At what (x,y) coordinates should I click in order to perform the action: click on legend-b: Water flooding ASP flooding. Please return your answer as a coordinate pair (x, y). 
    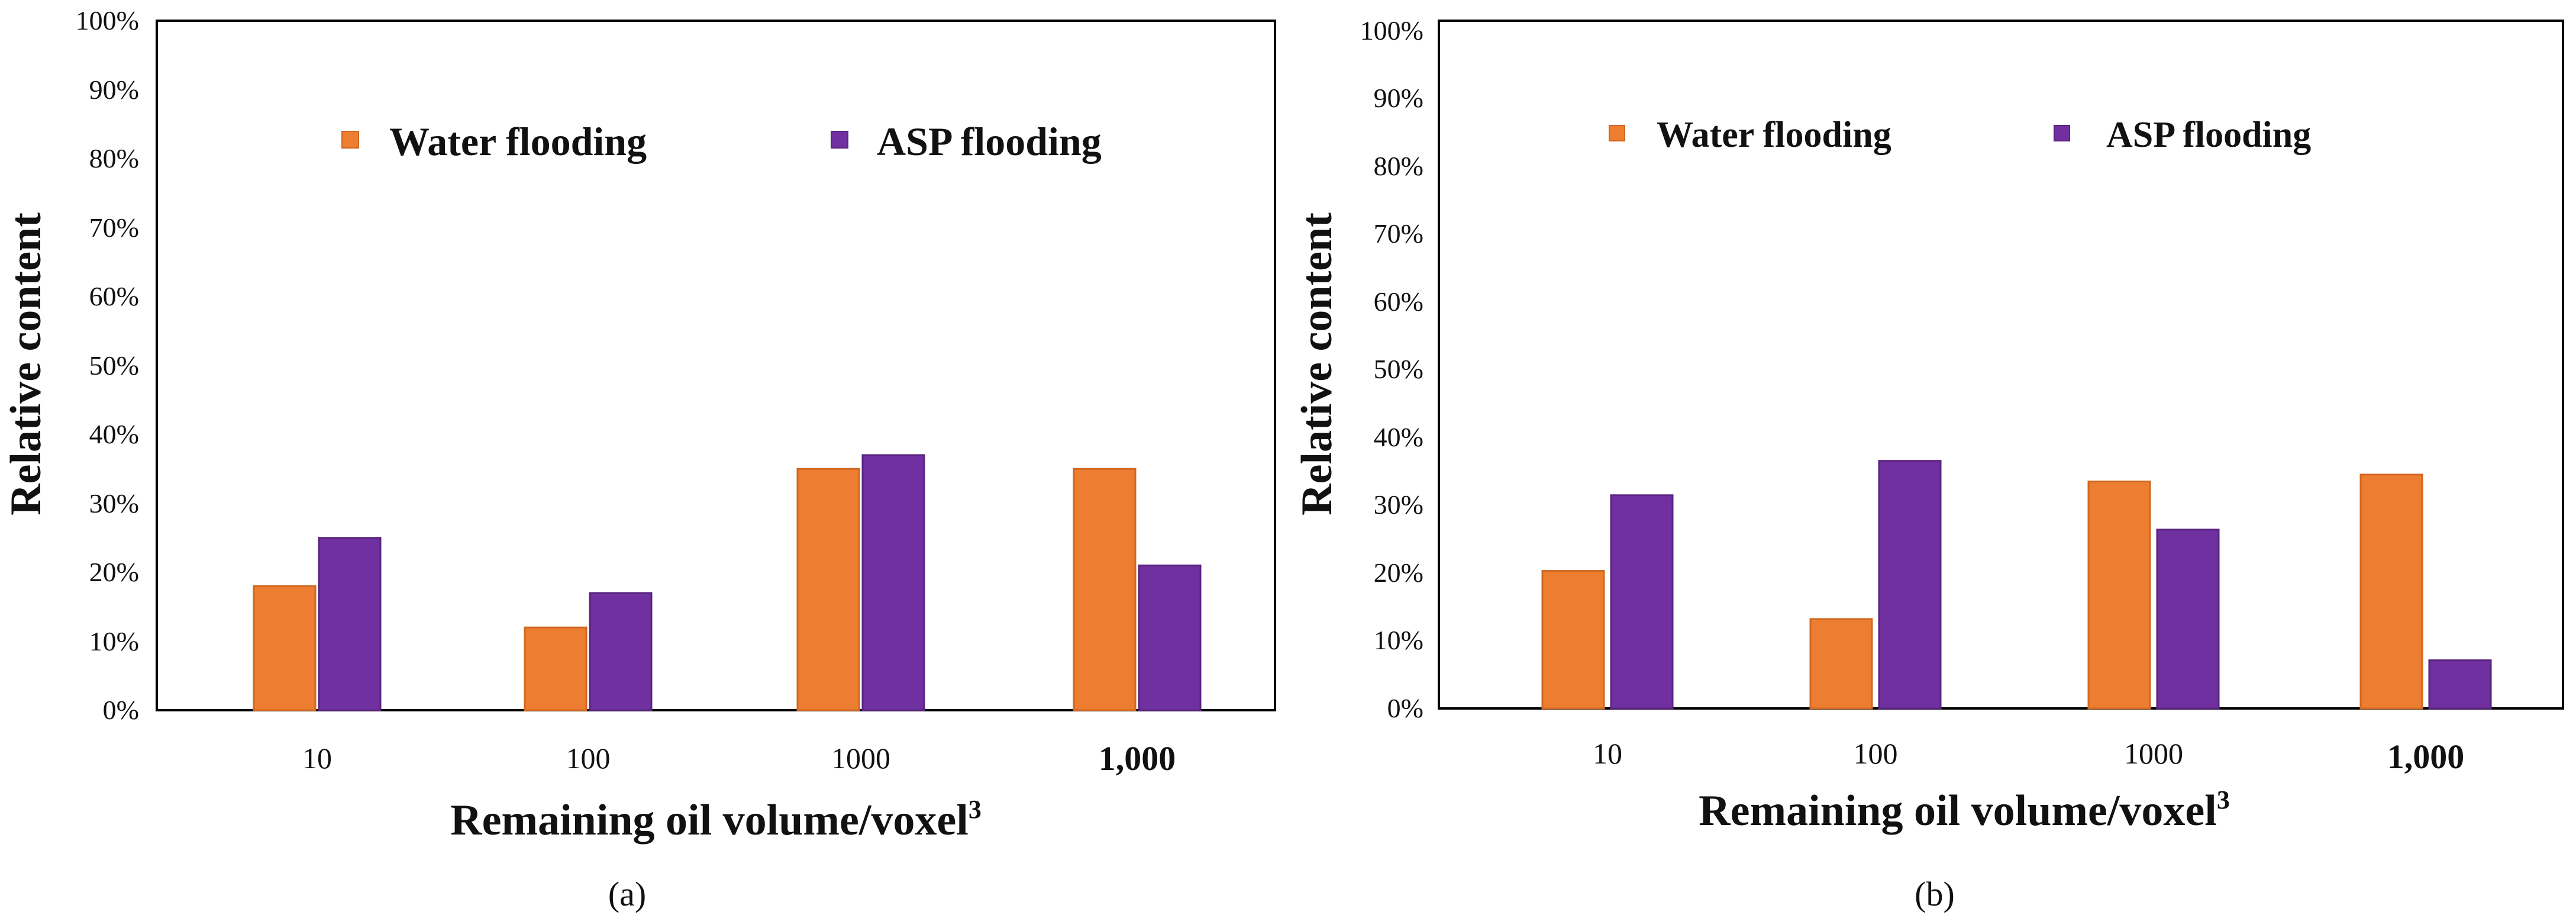
    Looking at the image, I should click on (1960, 135).